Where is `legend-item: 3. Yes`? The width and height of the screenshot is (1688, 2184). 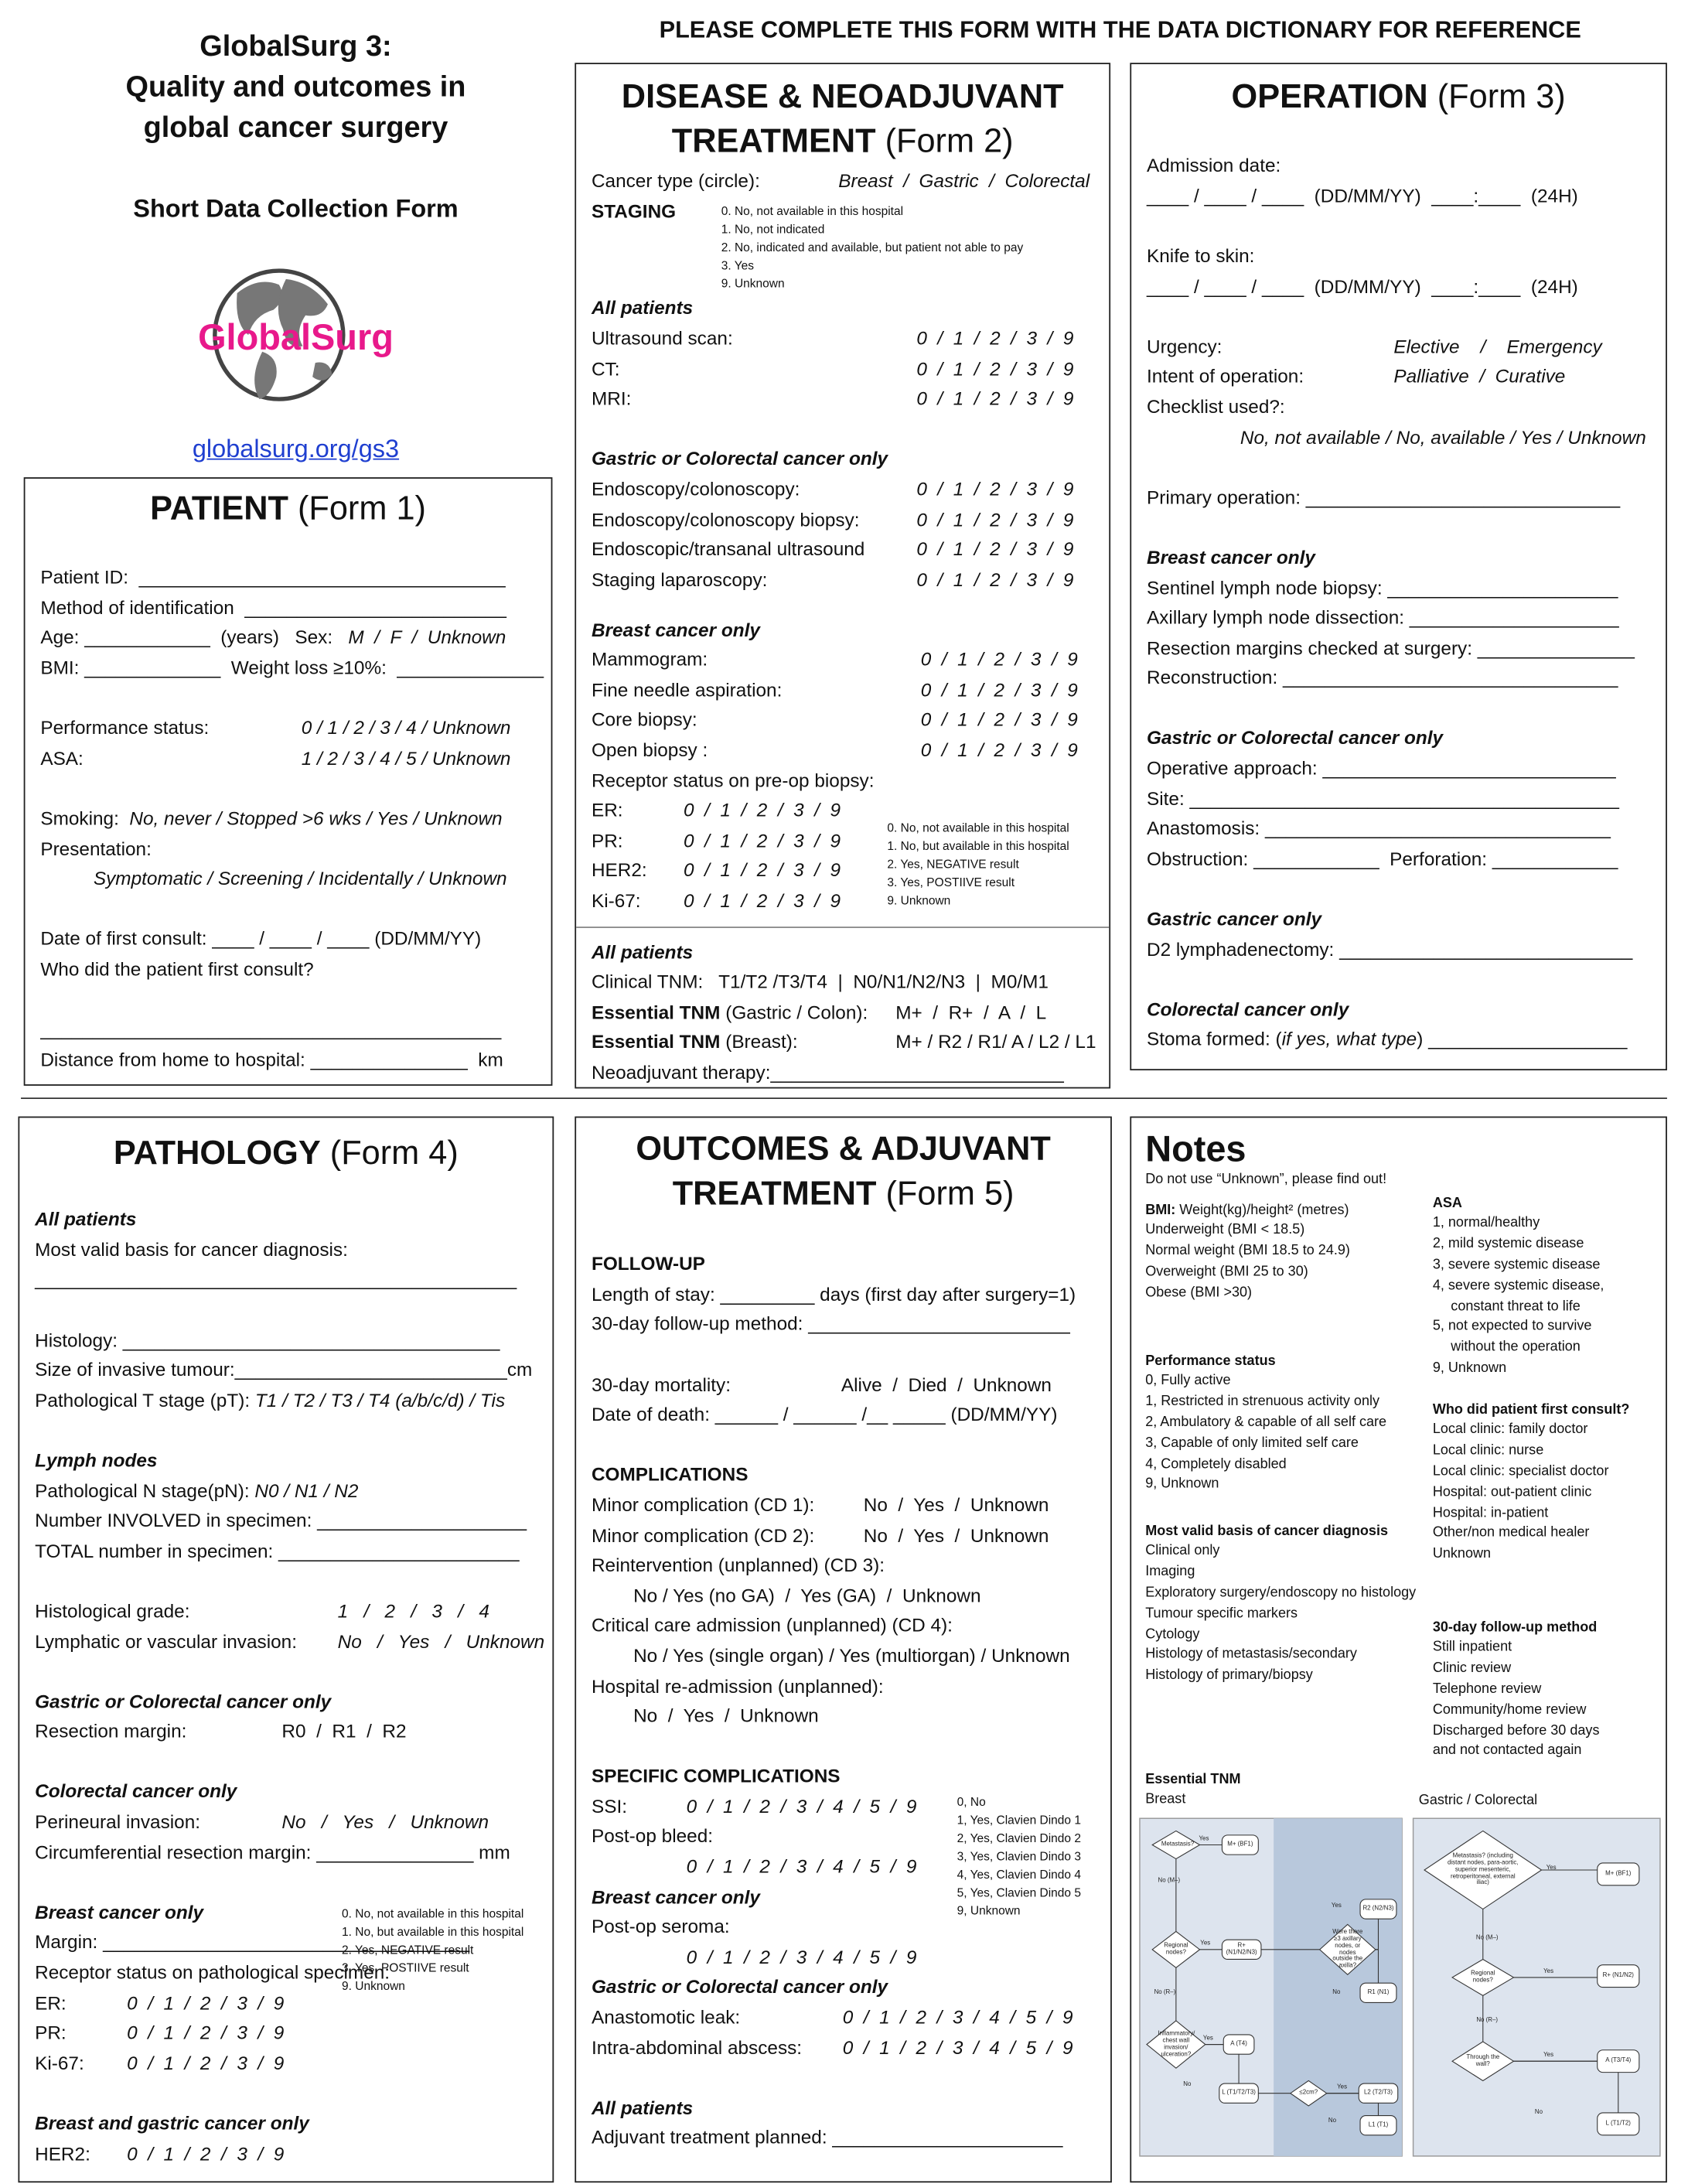 legend-item: 3. Yes is located at coordinates (737, 265).